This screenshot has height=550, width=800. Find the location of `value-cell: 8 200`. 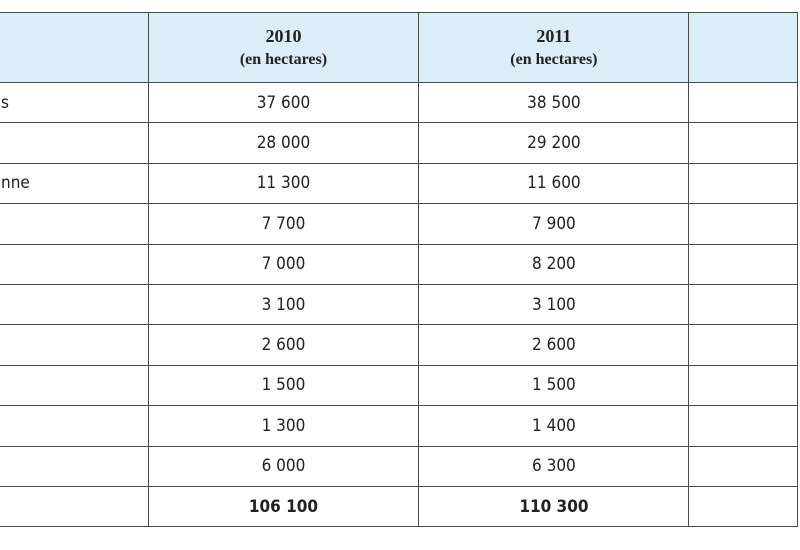

value-cell: 8 200 is located at coordinates (554, 264).